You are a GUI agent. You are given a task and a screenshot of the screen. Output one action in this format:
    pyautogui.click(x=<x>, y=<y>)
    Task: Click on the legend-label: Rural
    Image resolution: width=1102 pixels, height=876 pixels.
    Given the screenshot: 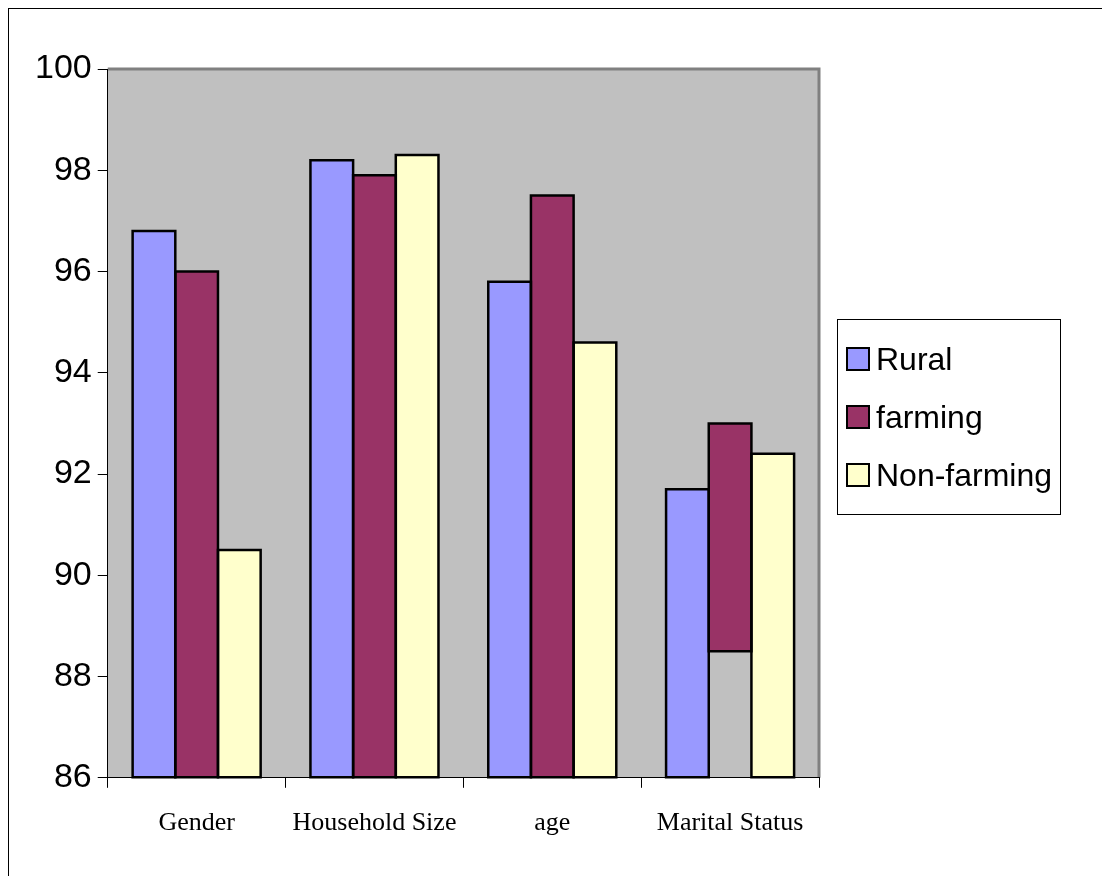 What is the action you would take?
    pyautogui.click(x=914, y=359)
    